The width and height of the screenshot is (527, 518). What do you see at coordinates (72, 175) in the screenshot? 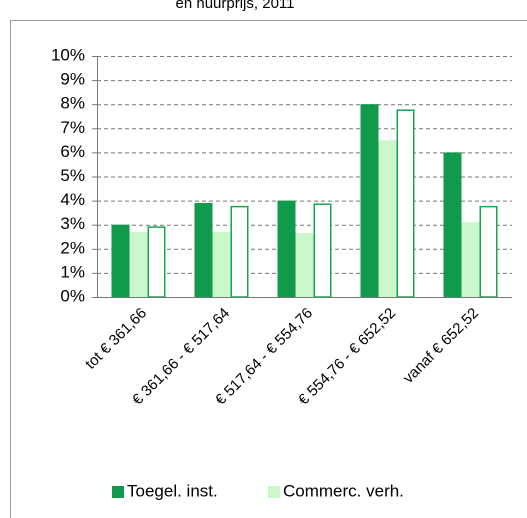
I see `y-tick-label: 5%` at bounding box center [72, 175].